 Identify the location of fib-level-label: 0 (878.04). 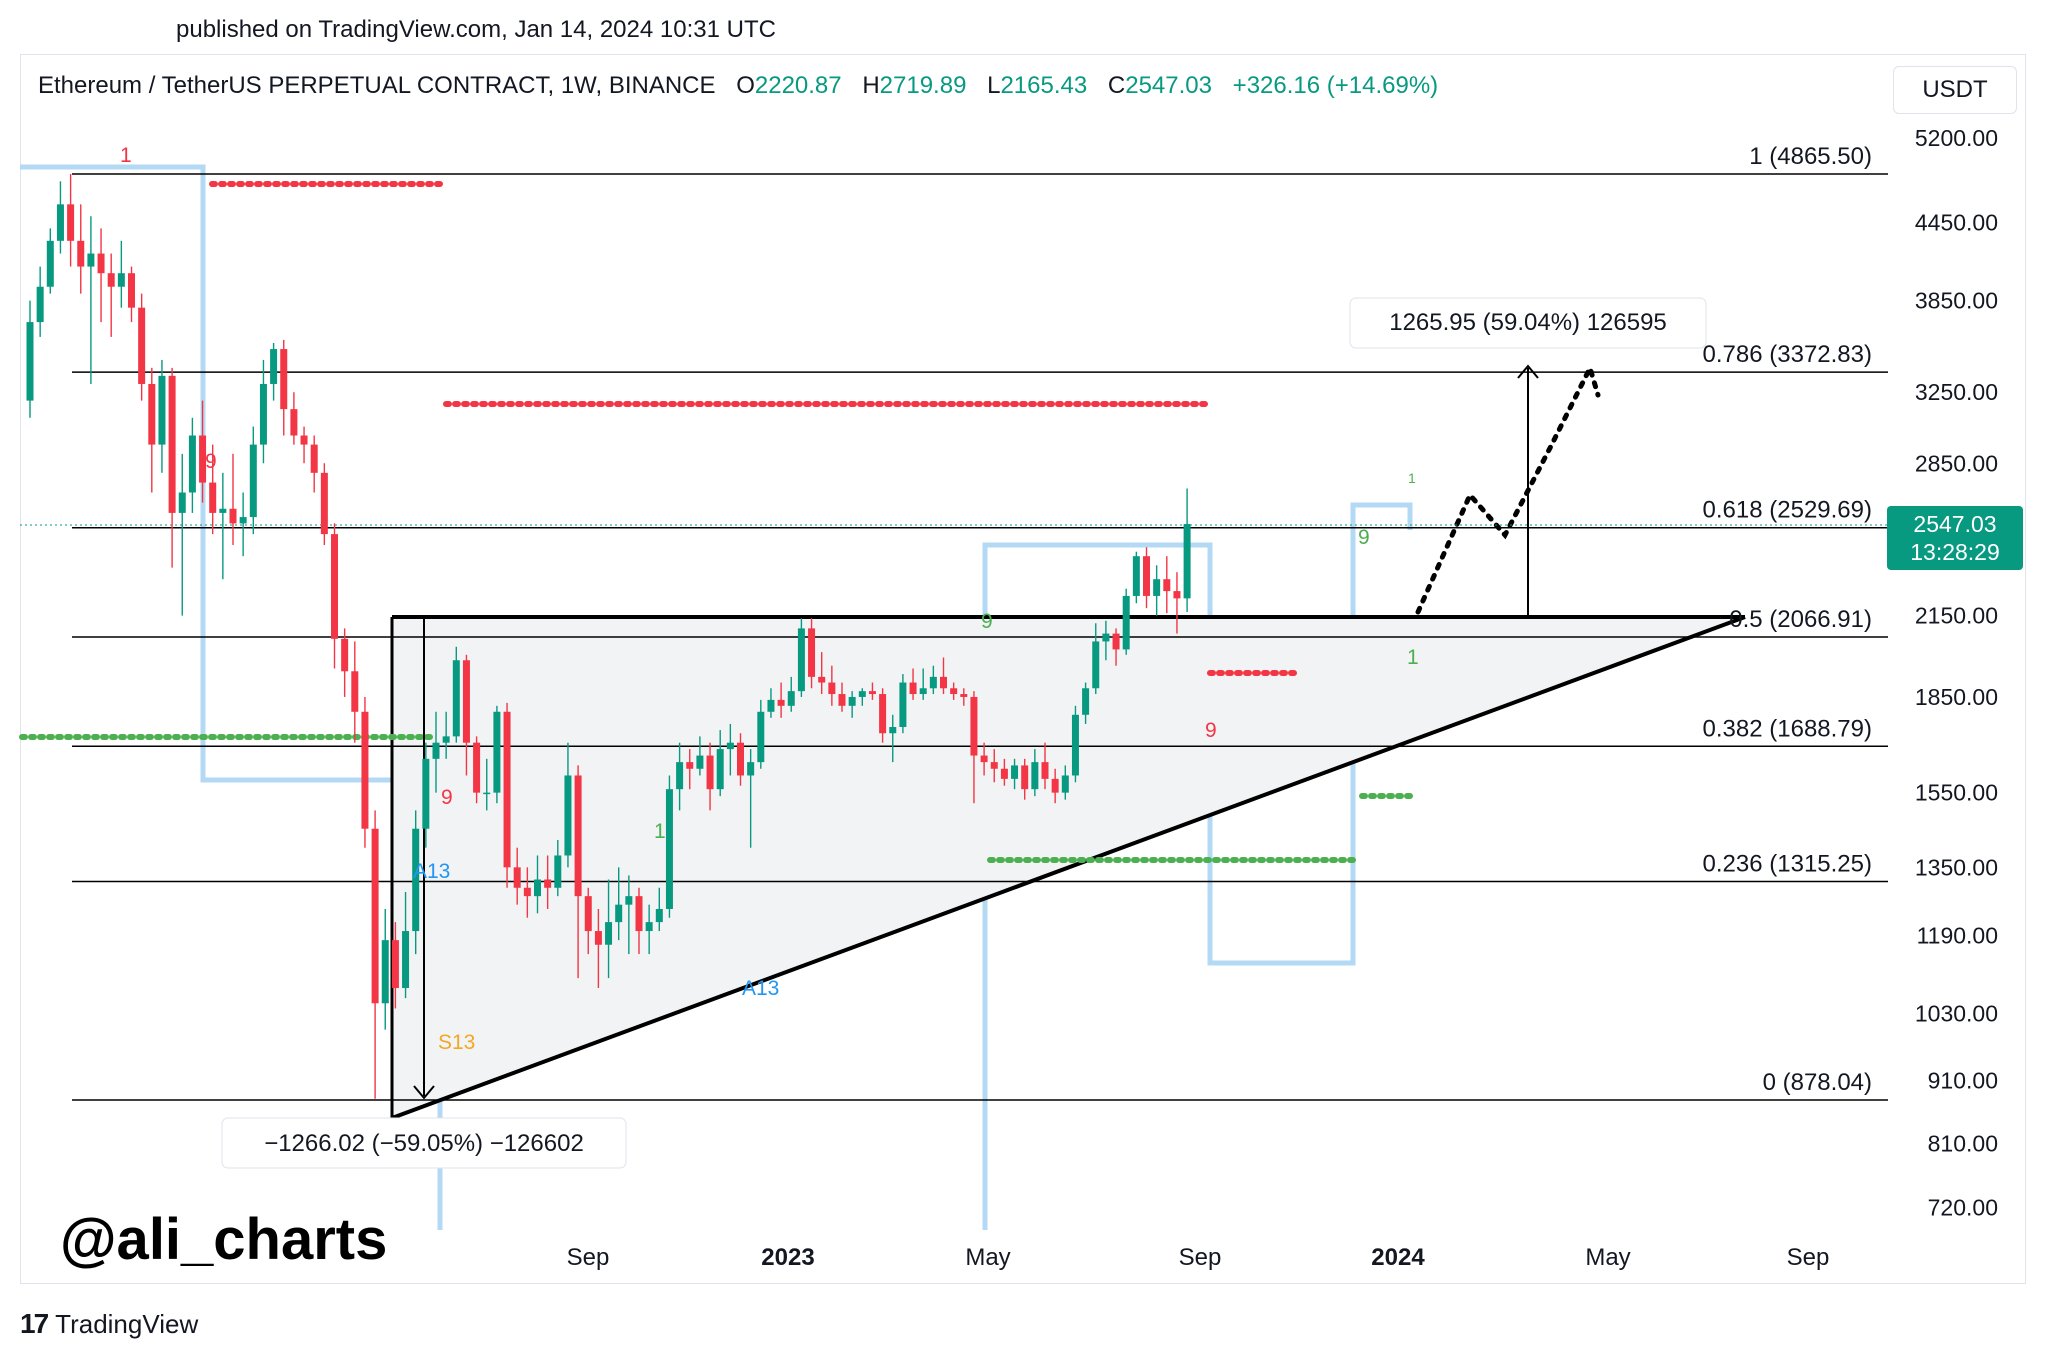
(1817, 1082).